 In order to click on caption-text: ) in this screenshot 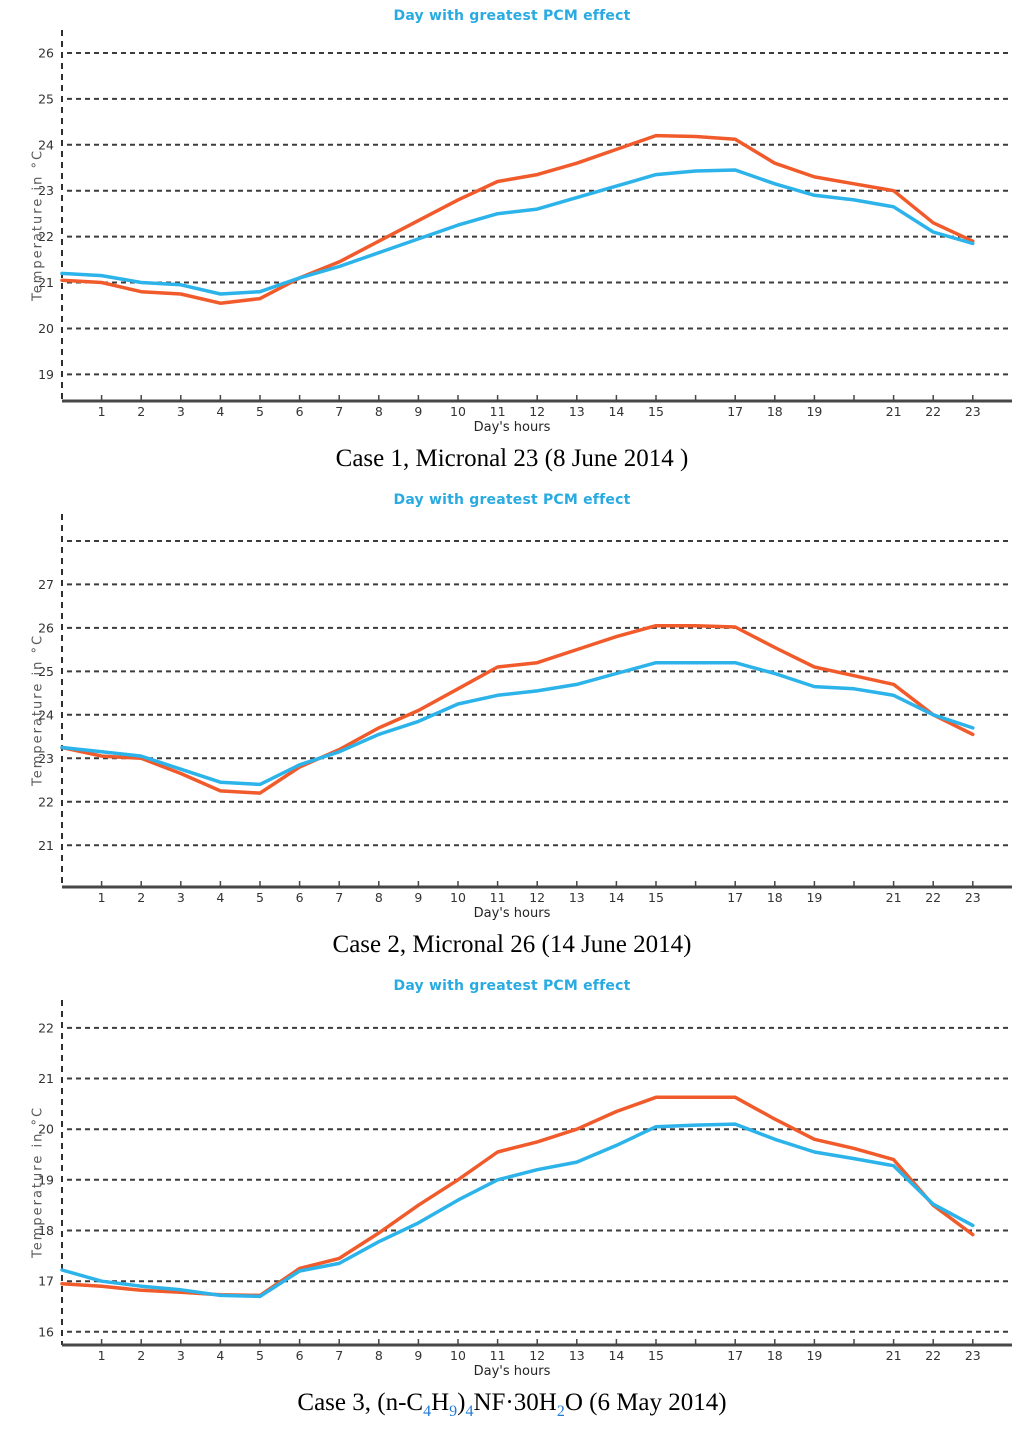, I will do `click(461, 1402)`.